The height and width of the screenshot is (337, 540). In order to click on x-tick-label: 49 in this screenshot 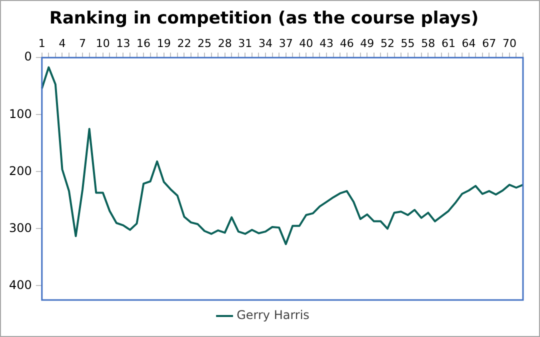, I will do `click(367, 43)`.